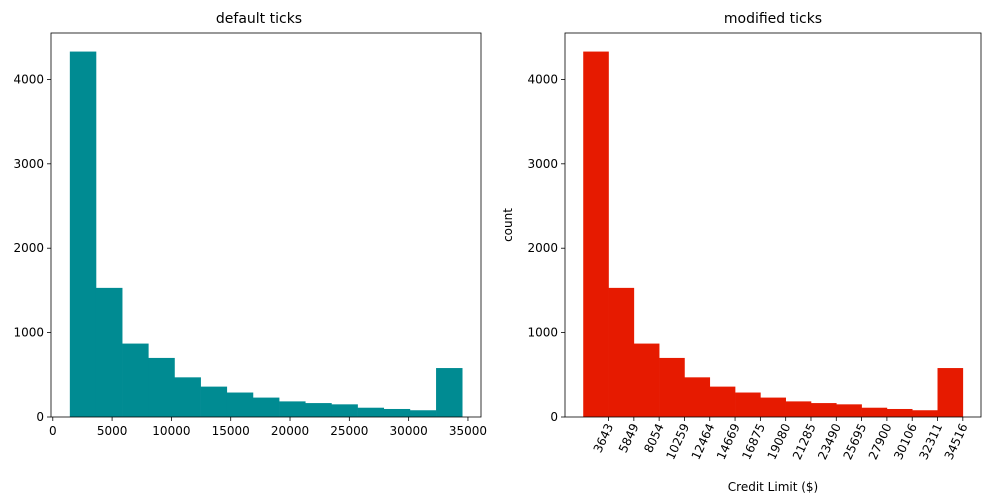  I want to click on chart-title: default ticks, so click(259, 19).